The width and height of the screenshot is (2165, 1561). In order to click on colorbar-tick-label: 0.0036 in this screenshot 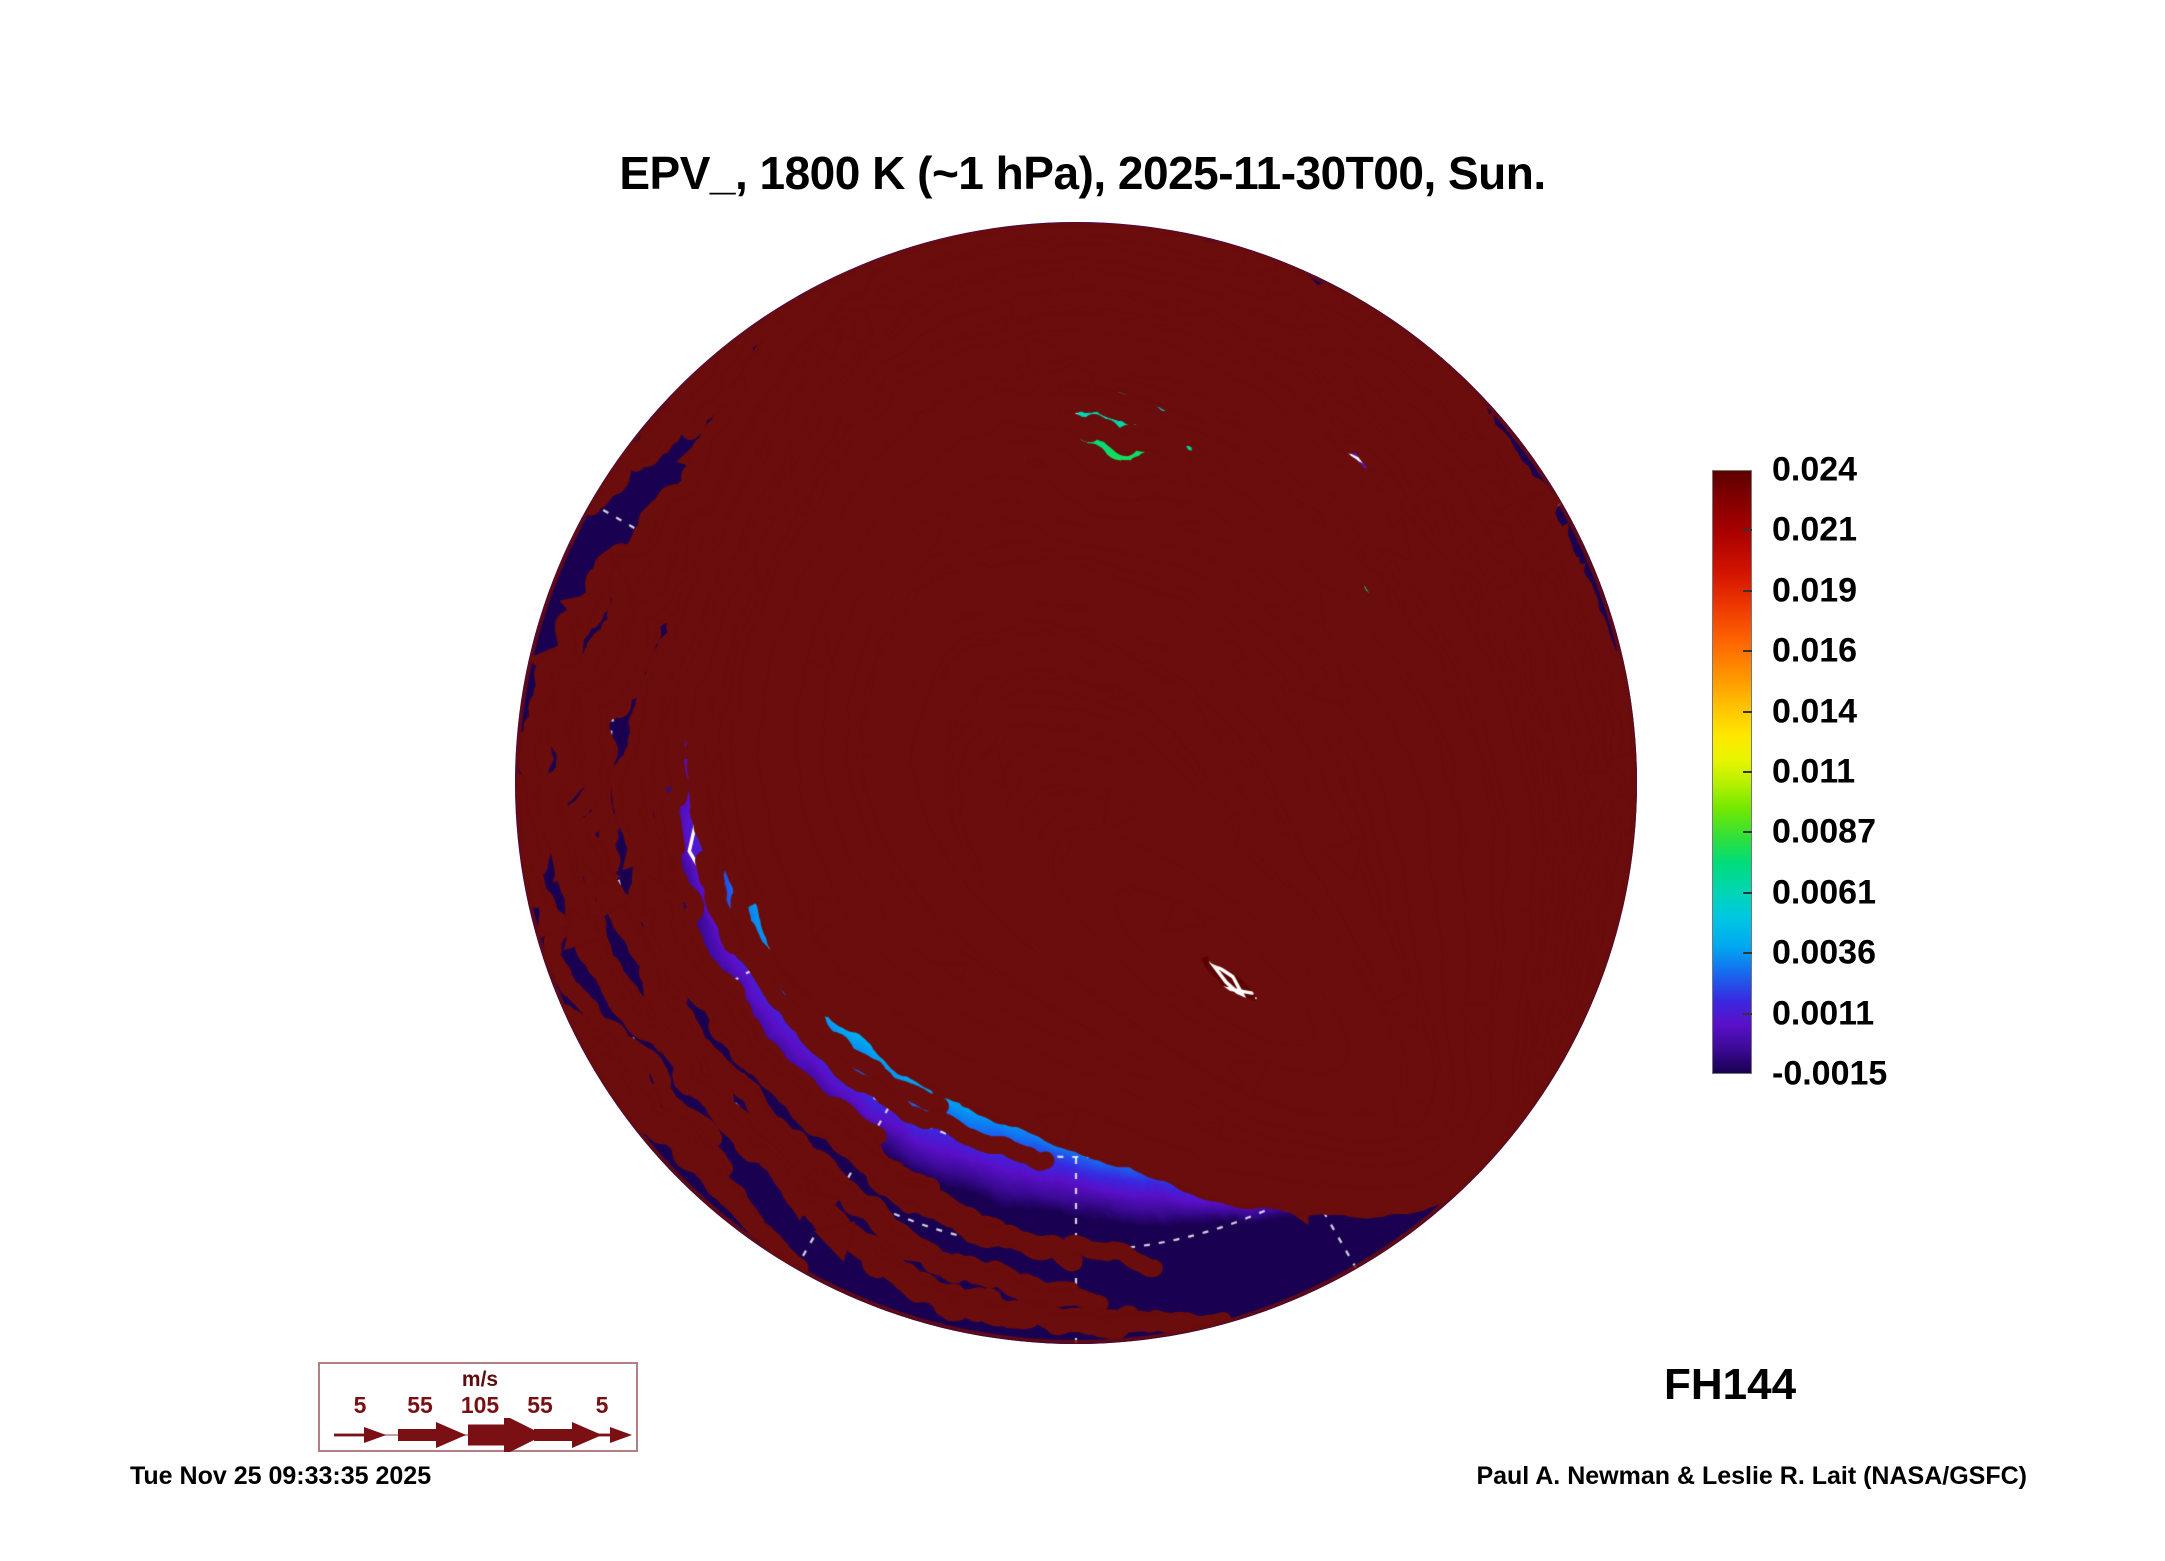, I will do `click(1824, 952)`.